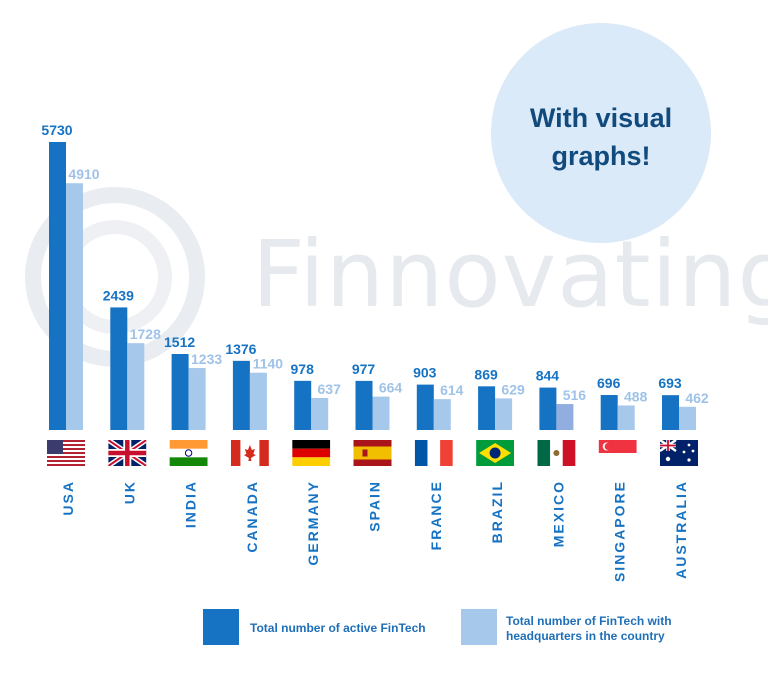  I want to click on flags, so click(372, 453).